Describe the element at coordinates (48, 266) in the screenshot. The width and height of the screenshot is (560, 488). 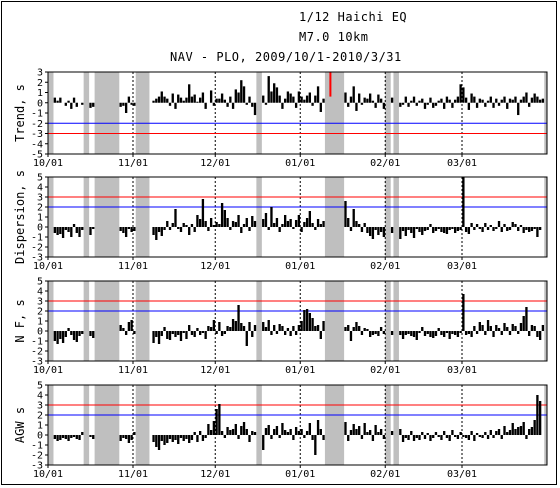
I see `xtick-label-2-1: 10/01` at that location.